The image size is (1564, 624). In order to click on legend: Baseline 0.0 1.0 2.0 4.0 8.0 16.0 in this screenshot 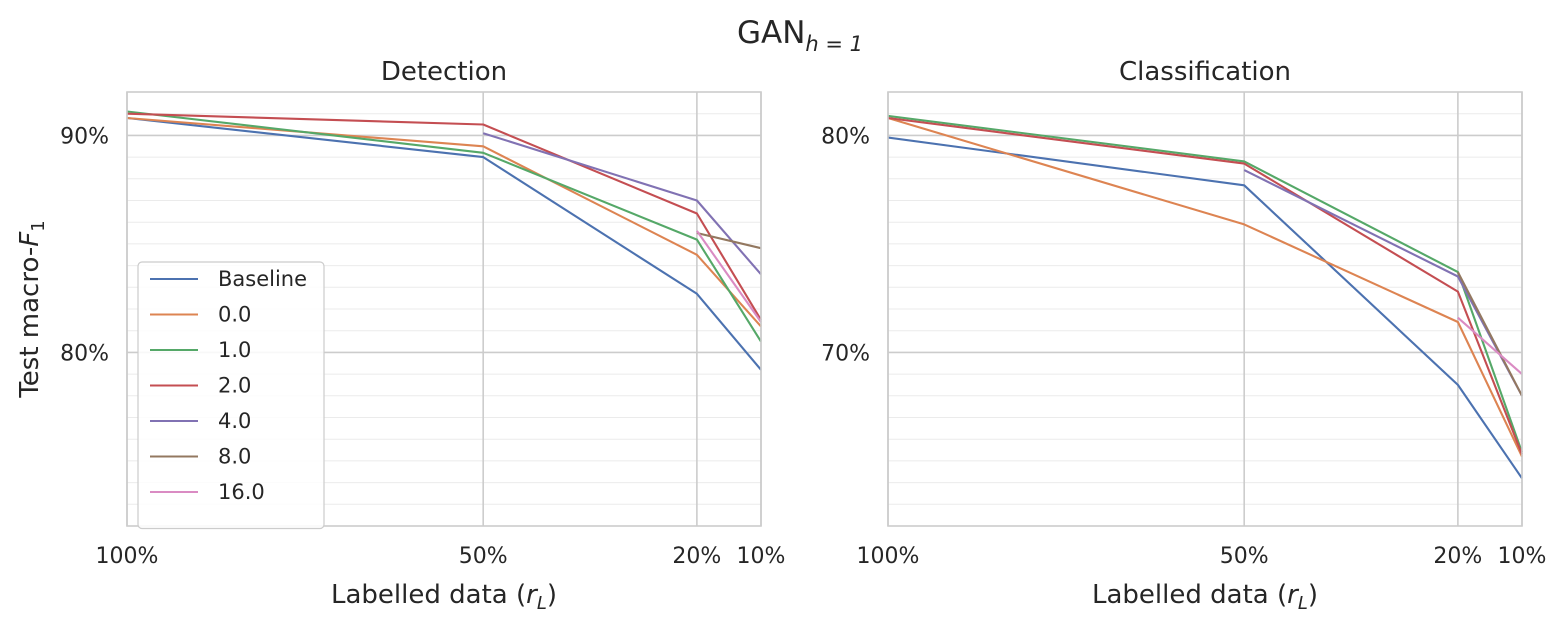, I will do `click(231, 395)`.